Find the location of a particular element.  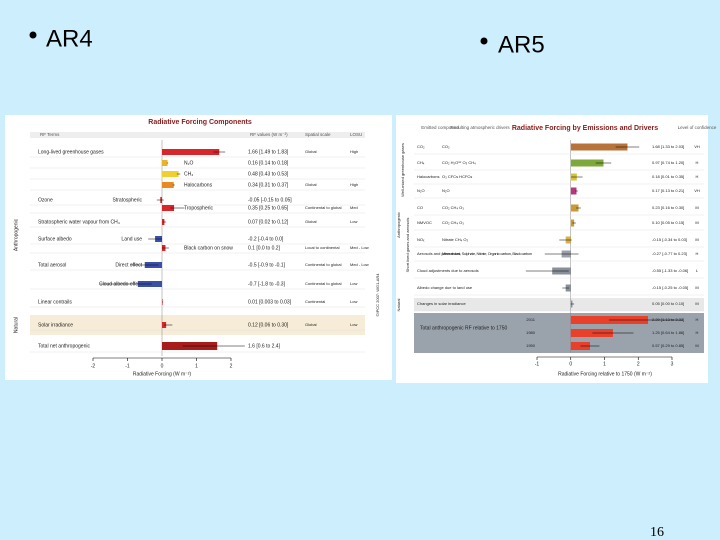

totals-band is located at coordinates (559, 333).